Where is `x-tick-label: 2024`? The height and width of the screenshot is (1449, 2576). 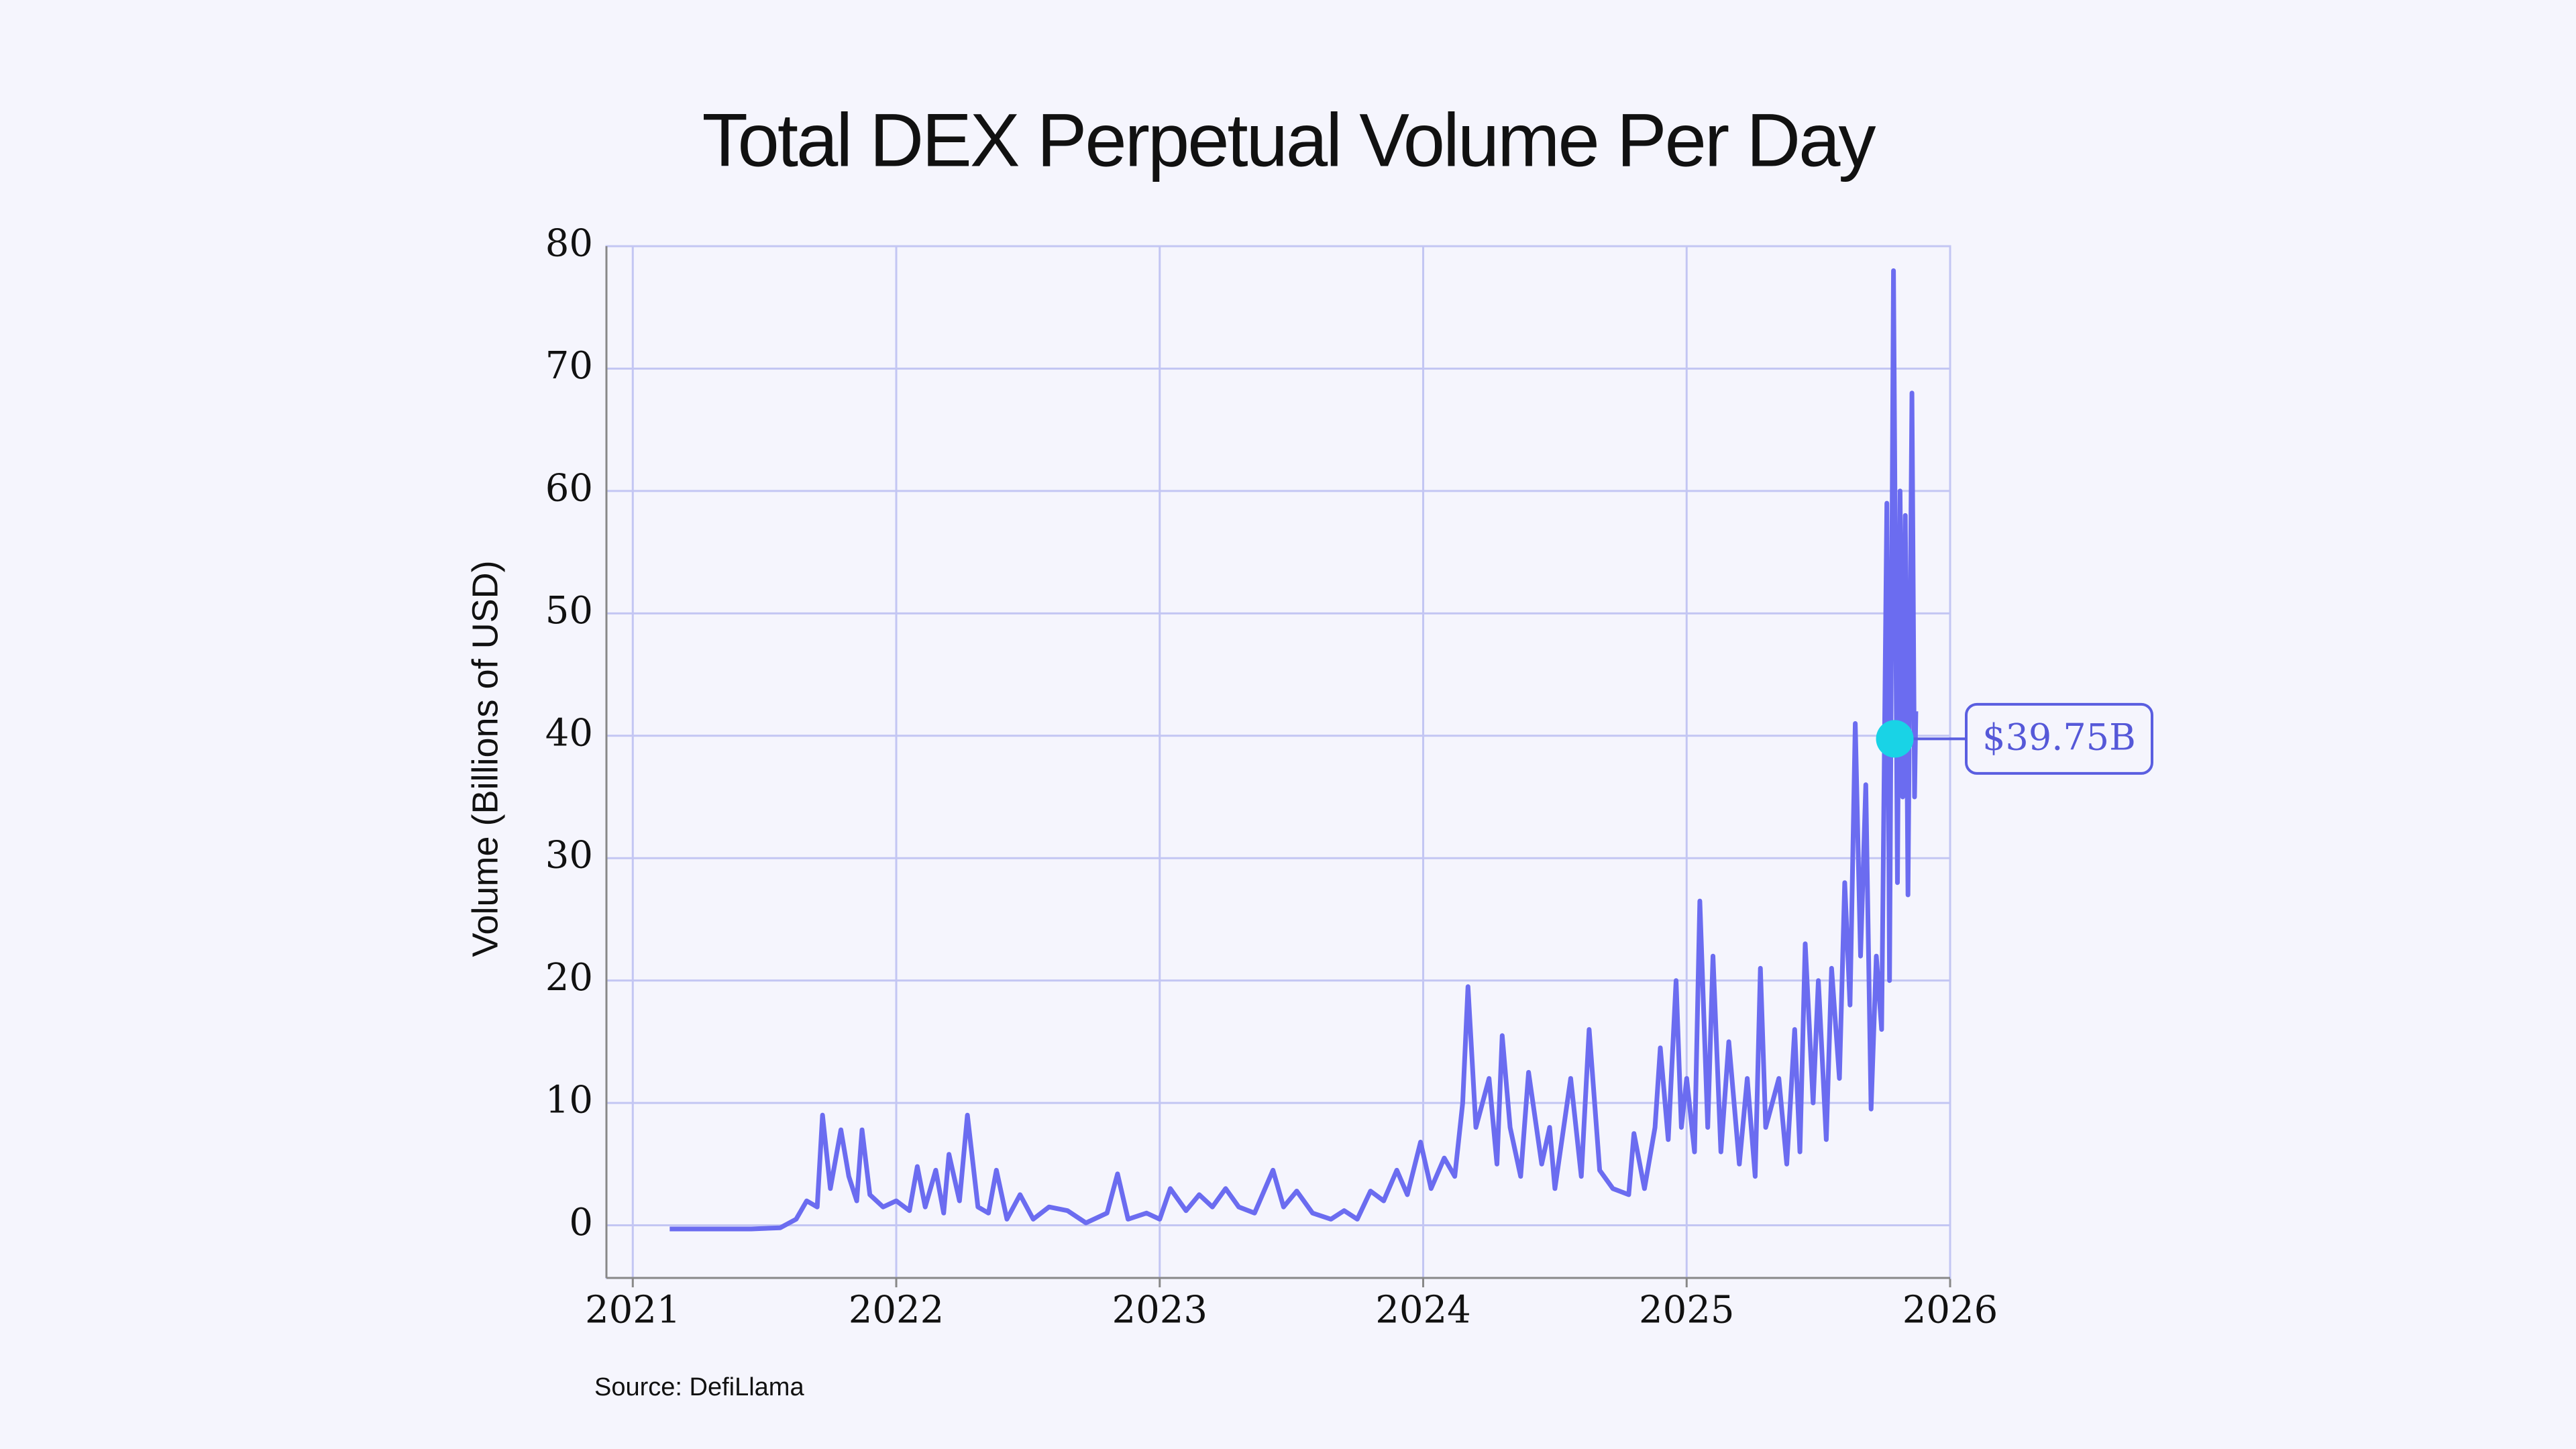
x-tick-label: 2024 is located at coordinates (1423, 1310).